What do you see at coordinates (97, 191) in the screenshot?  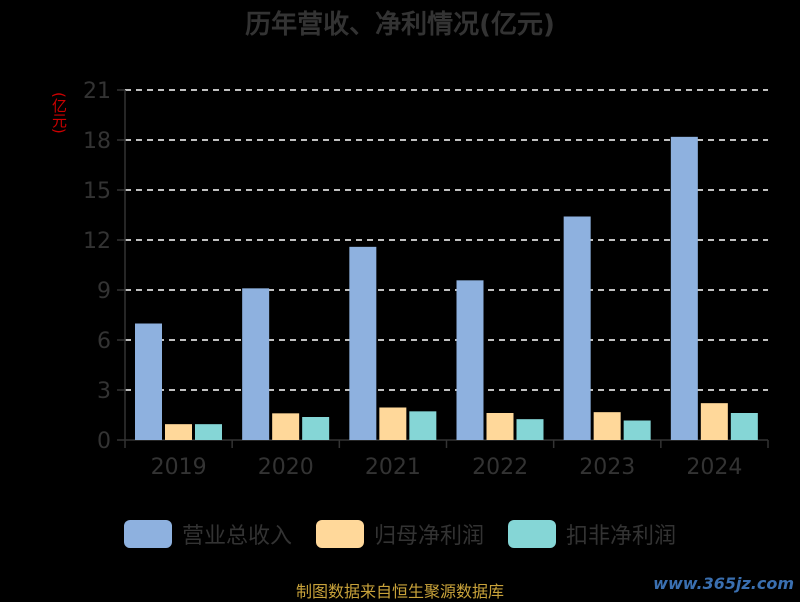 I see `y-tick-label: 15` at bounding box center [97, 191].